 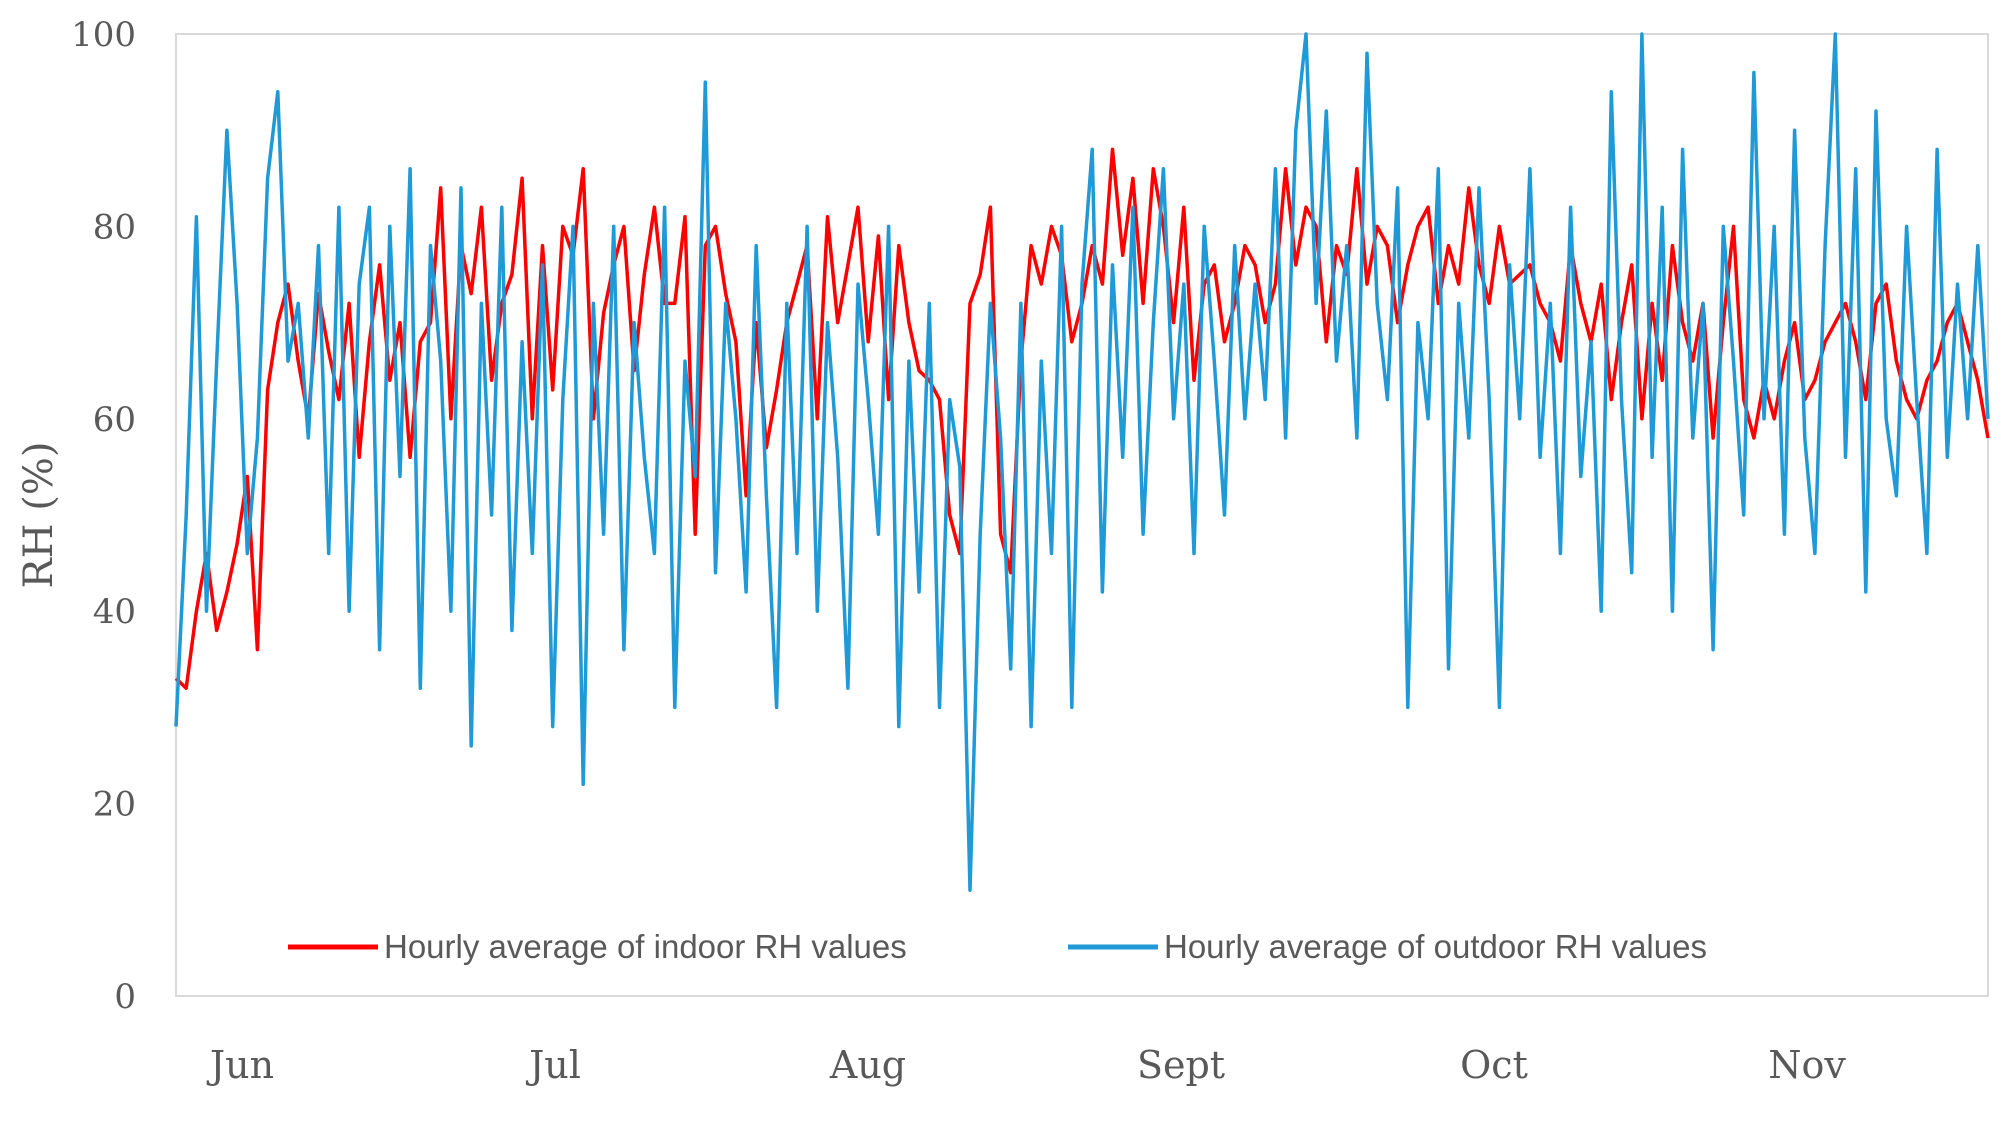 I want to click on x-tick-label: Jun, so click(x=240, y=1065).